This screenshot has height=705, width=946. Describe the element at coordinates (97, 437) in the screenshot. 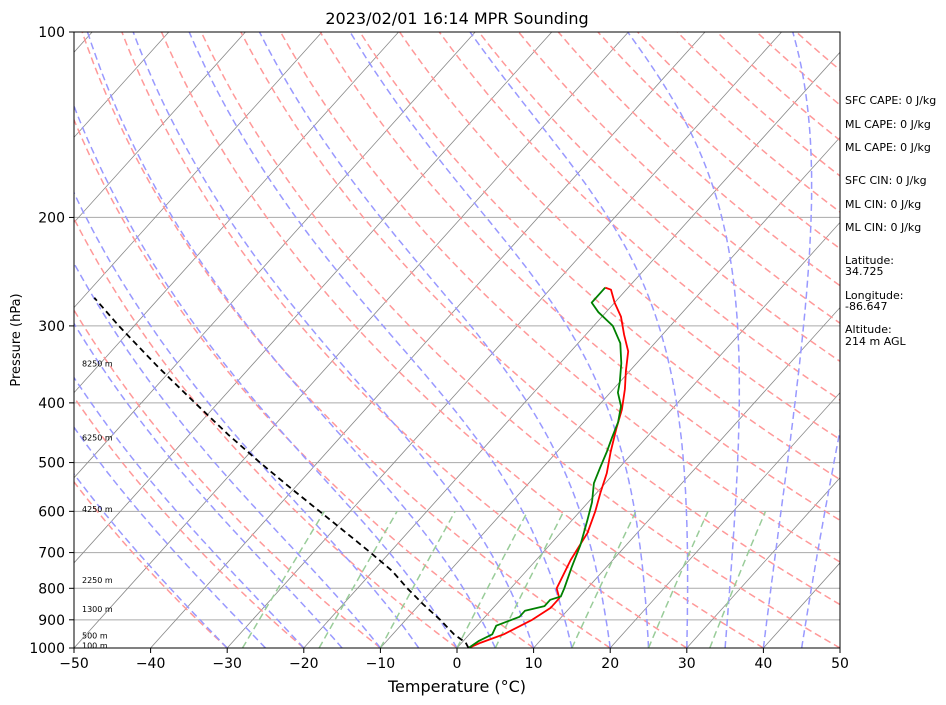

I see `height-label: 6250 m` at that location.